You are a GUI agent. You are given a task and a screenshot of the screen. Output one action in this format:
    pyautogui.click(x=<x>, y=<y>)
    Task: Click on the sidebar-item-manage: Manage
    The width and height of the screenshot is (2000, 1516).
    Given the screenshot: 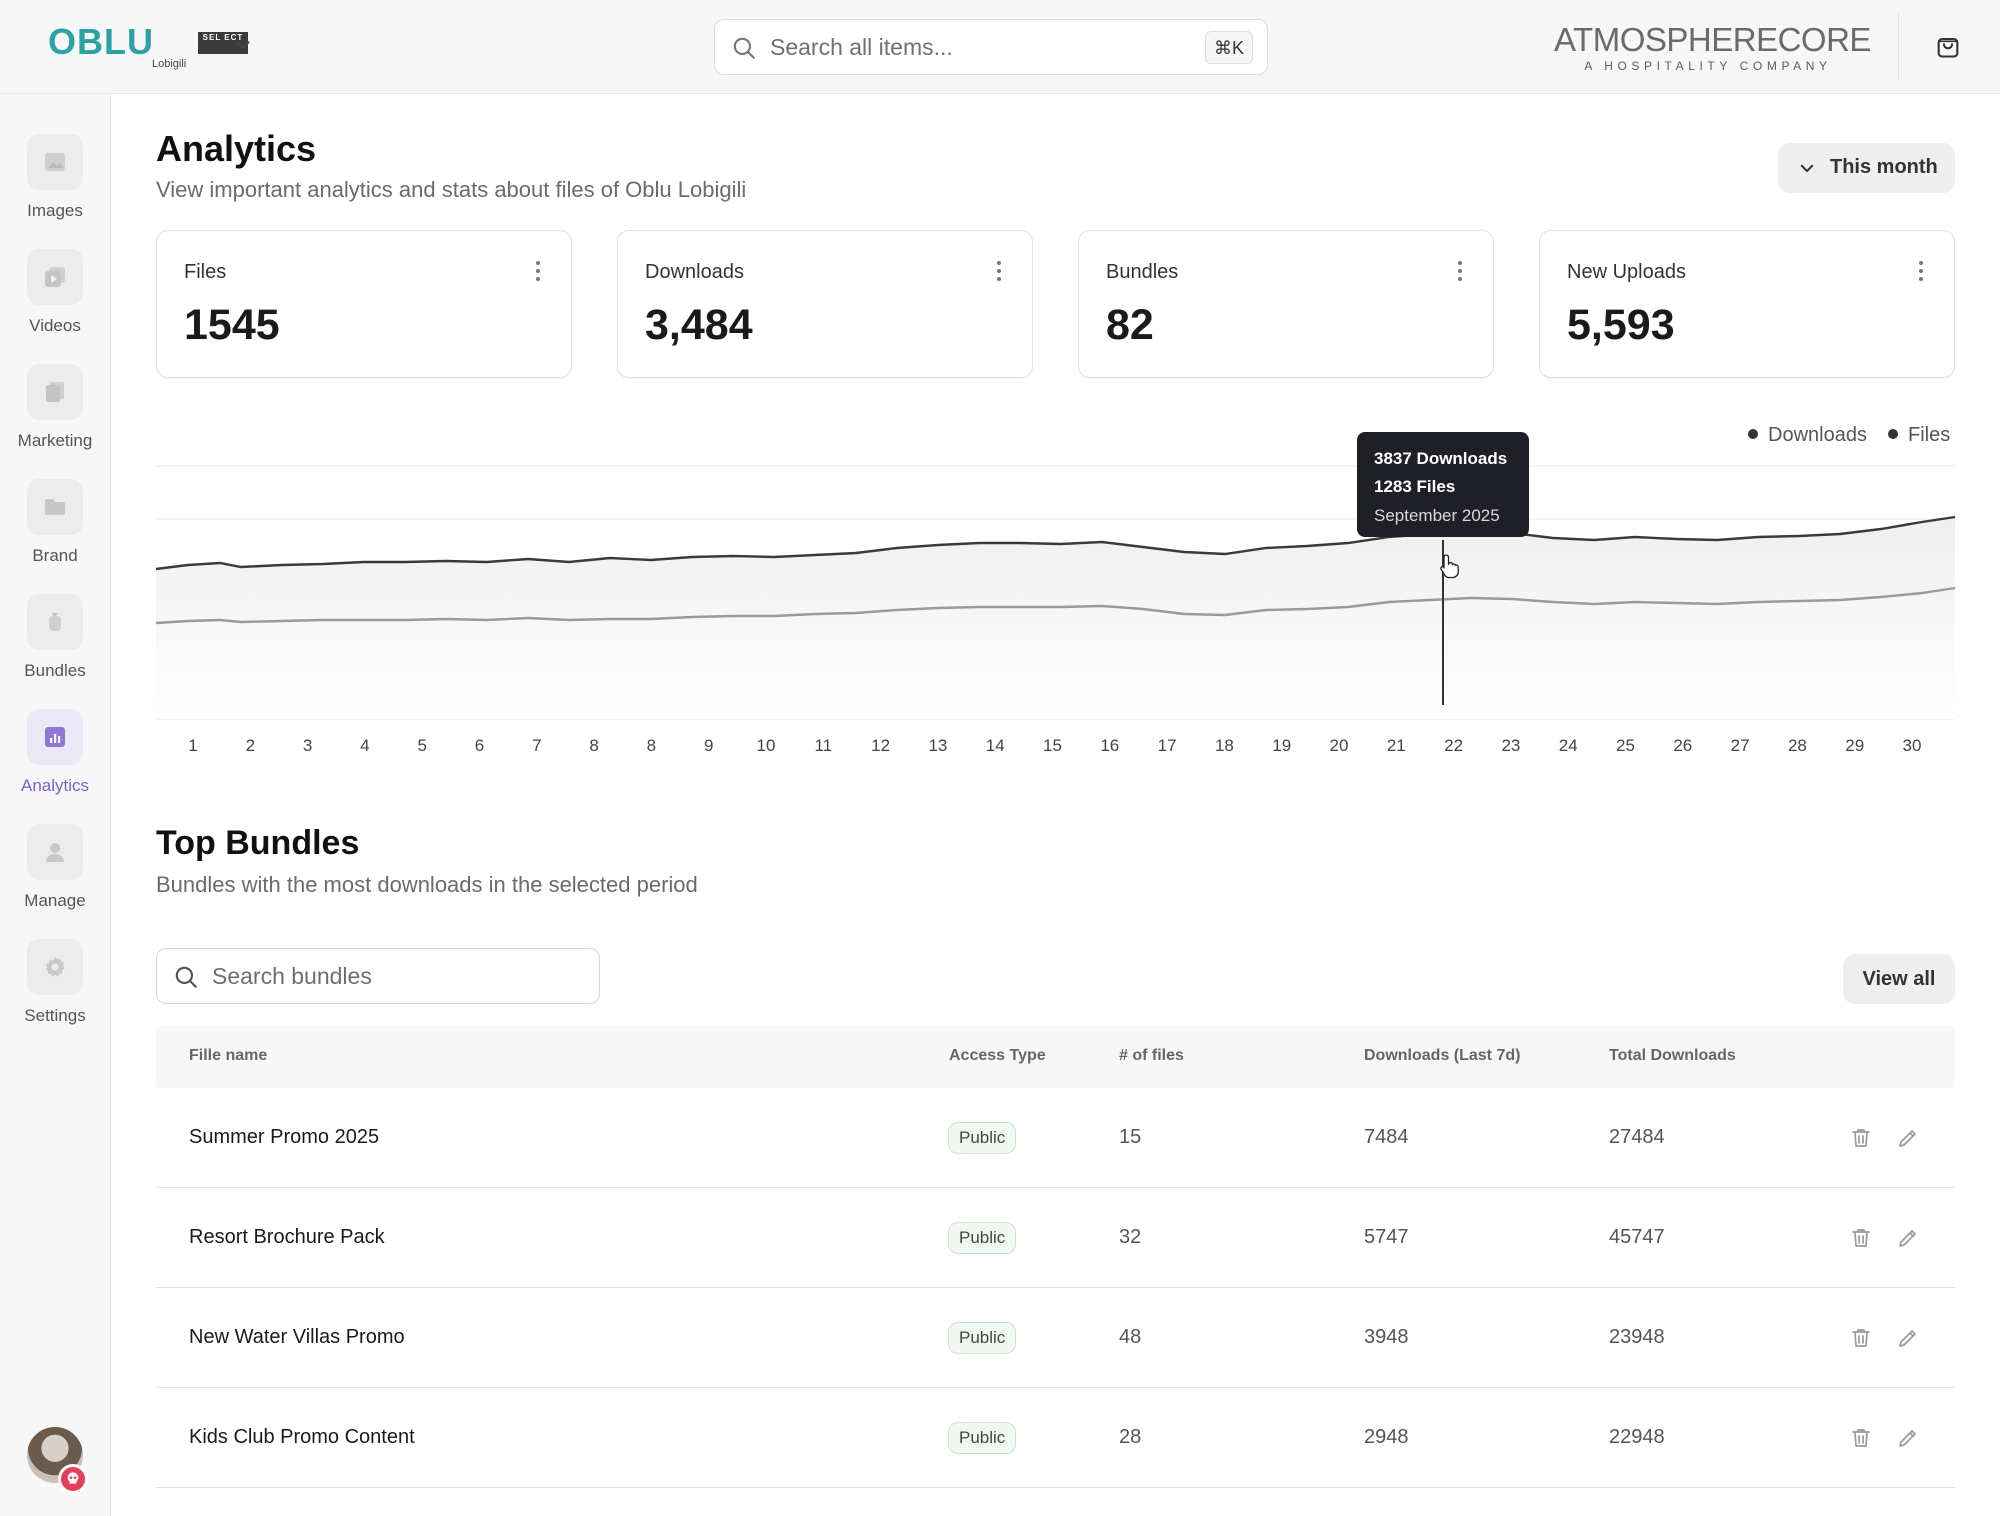 What is the action you would take?
    pyautogui.click(x=55, y=879)
    